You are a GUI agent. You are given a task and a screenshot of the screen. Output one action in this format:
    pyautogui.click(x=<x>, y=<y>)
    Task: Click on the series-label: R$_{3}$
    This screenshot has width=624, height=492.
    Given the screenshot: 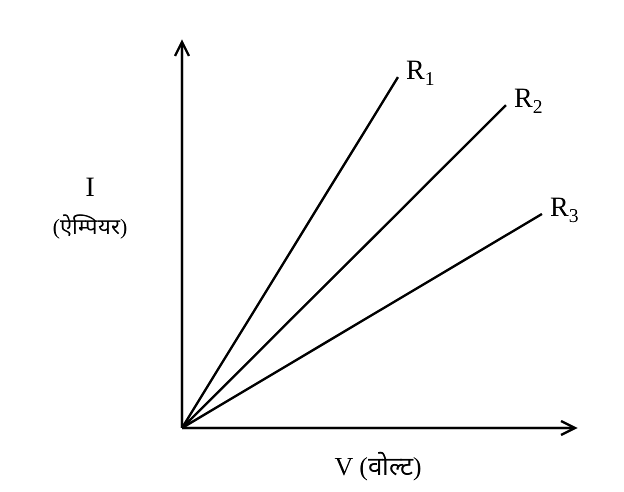 What is the action you would take?
    pyautogui.click(x=564, y=209)
    